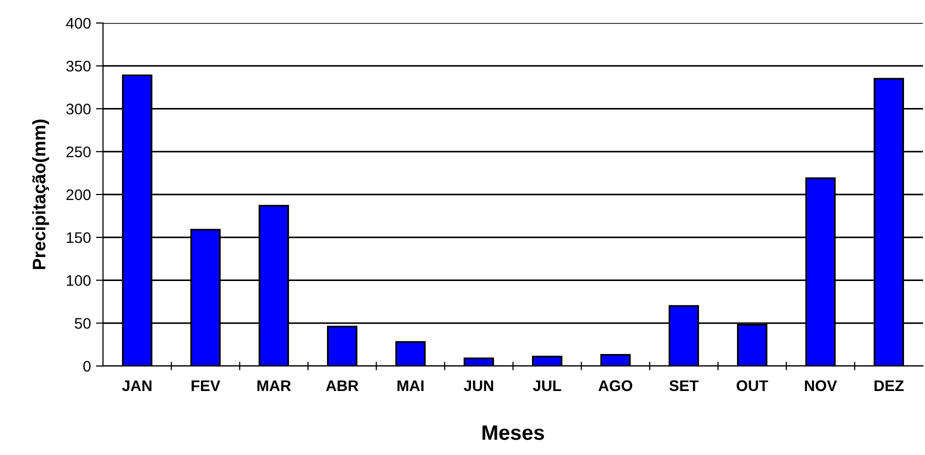  What do you see at coordinates (479, 386) in the screenshot?
I see `x-tick-label: JUN` at bounding box center [479, 386].